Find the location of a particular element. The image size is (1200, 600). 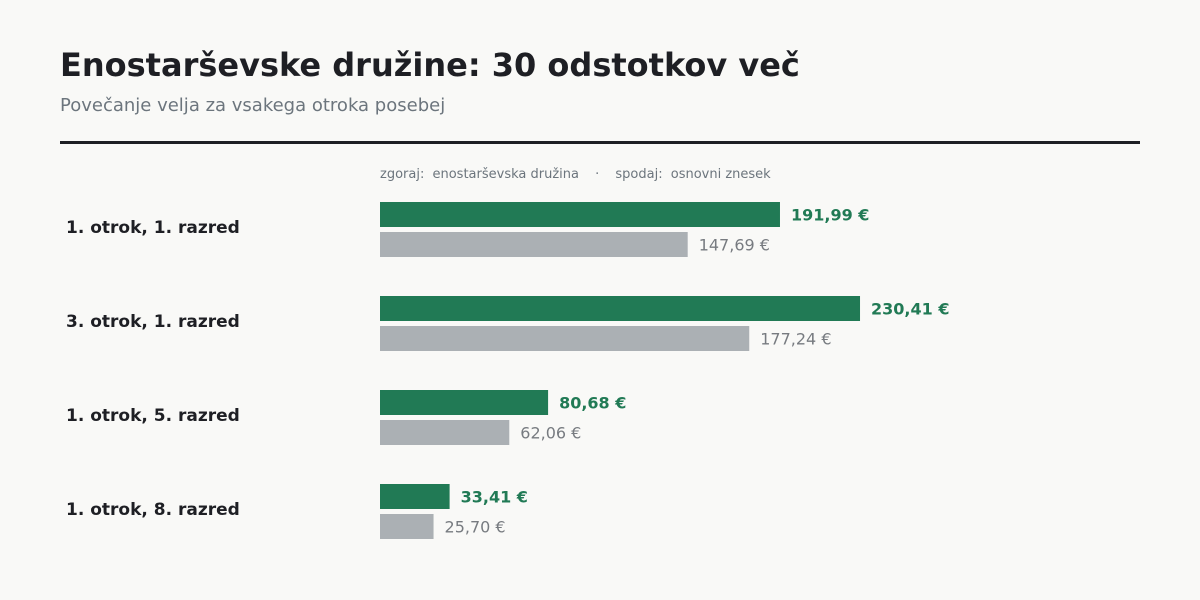

legend-prefix: spodaj: is located at coordinates (638, 174).